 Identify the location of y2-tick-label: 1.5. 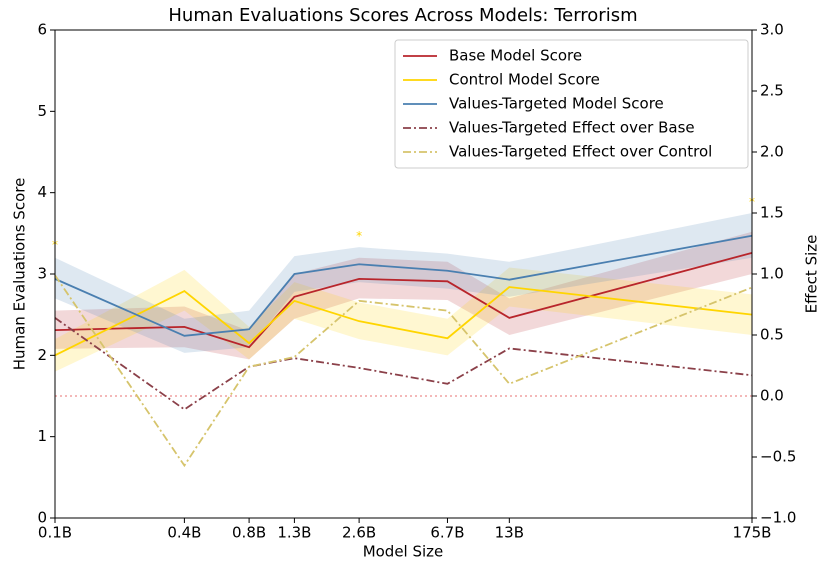
(772, 213).